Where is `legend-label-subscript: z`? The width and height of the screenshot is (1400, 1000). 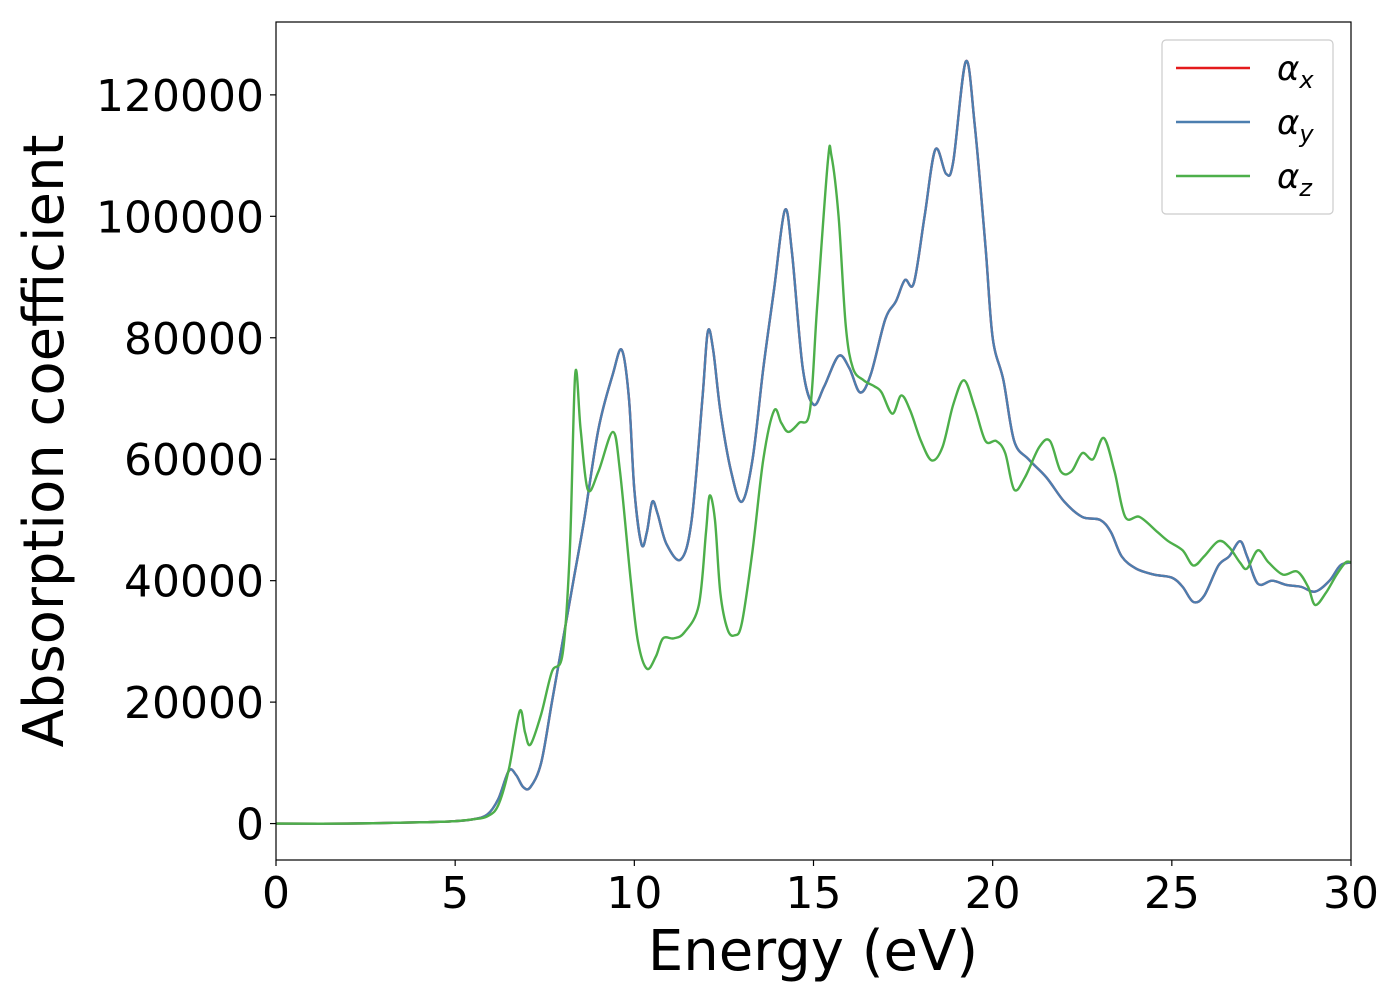
legend-label-subscript: z is located at coordinates (1305, 188).